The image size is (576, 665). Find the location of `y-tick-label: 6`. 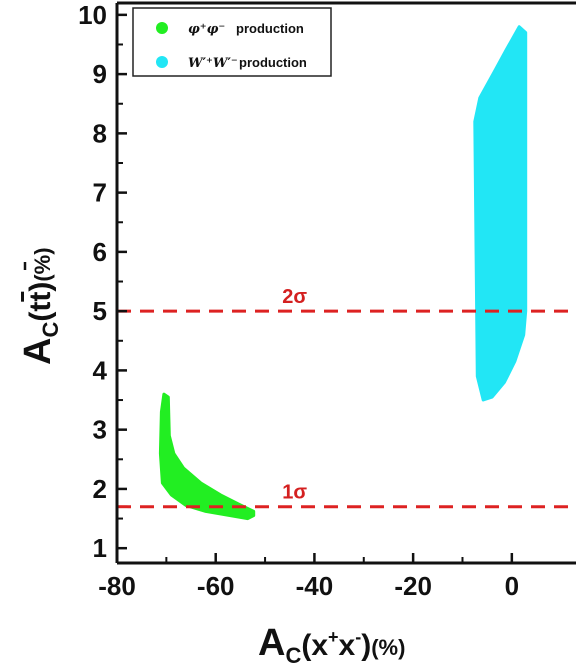

y-tick-label: 6 is located at coordinates (100, 252).